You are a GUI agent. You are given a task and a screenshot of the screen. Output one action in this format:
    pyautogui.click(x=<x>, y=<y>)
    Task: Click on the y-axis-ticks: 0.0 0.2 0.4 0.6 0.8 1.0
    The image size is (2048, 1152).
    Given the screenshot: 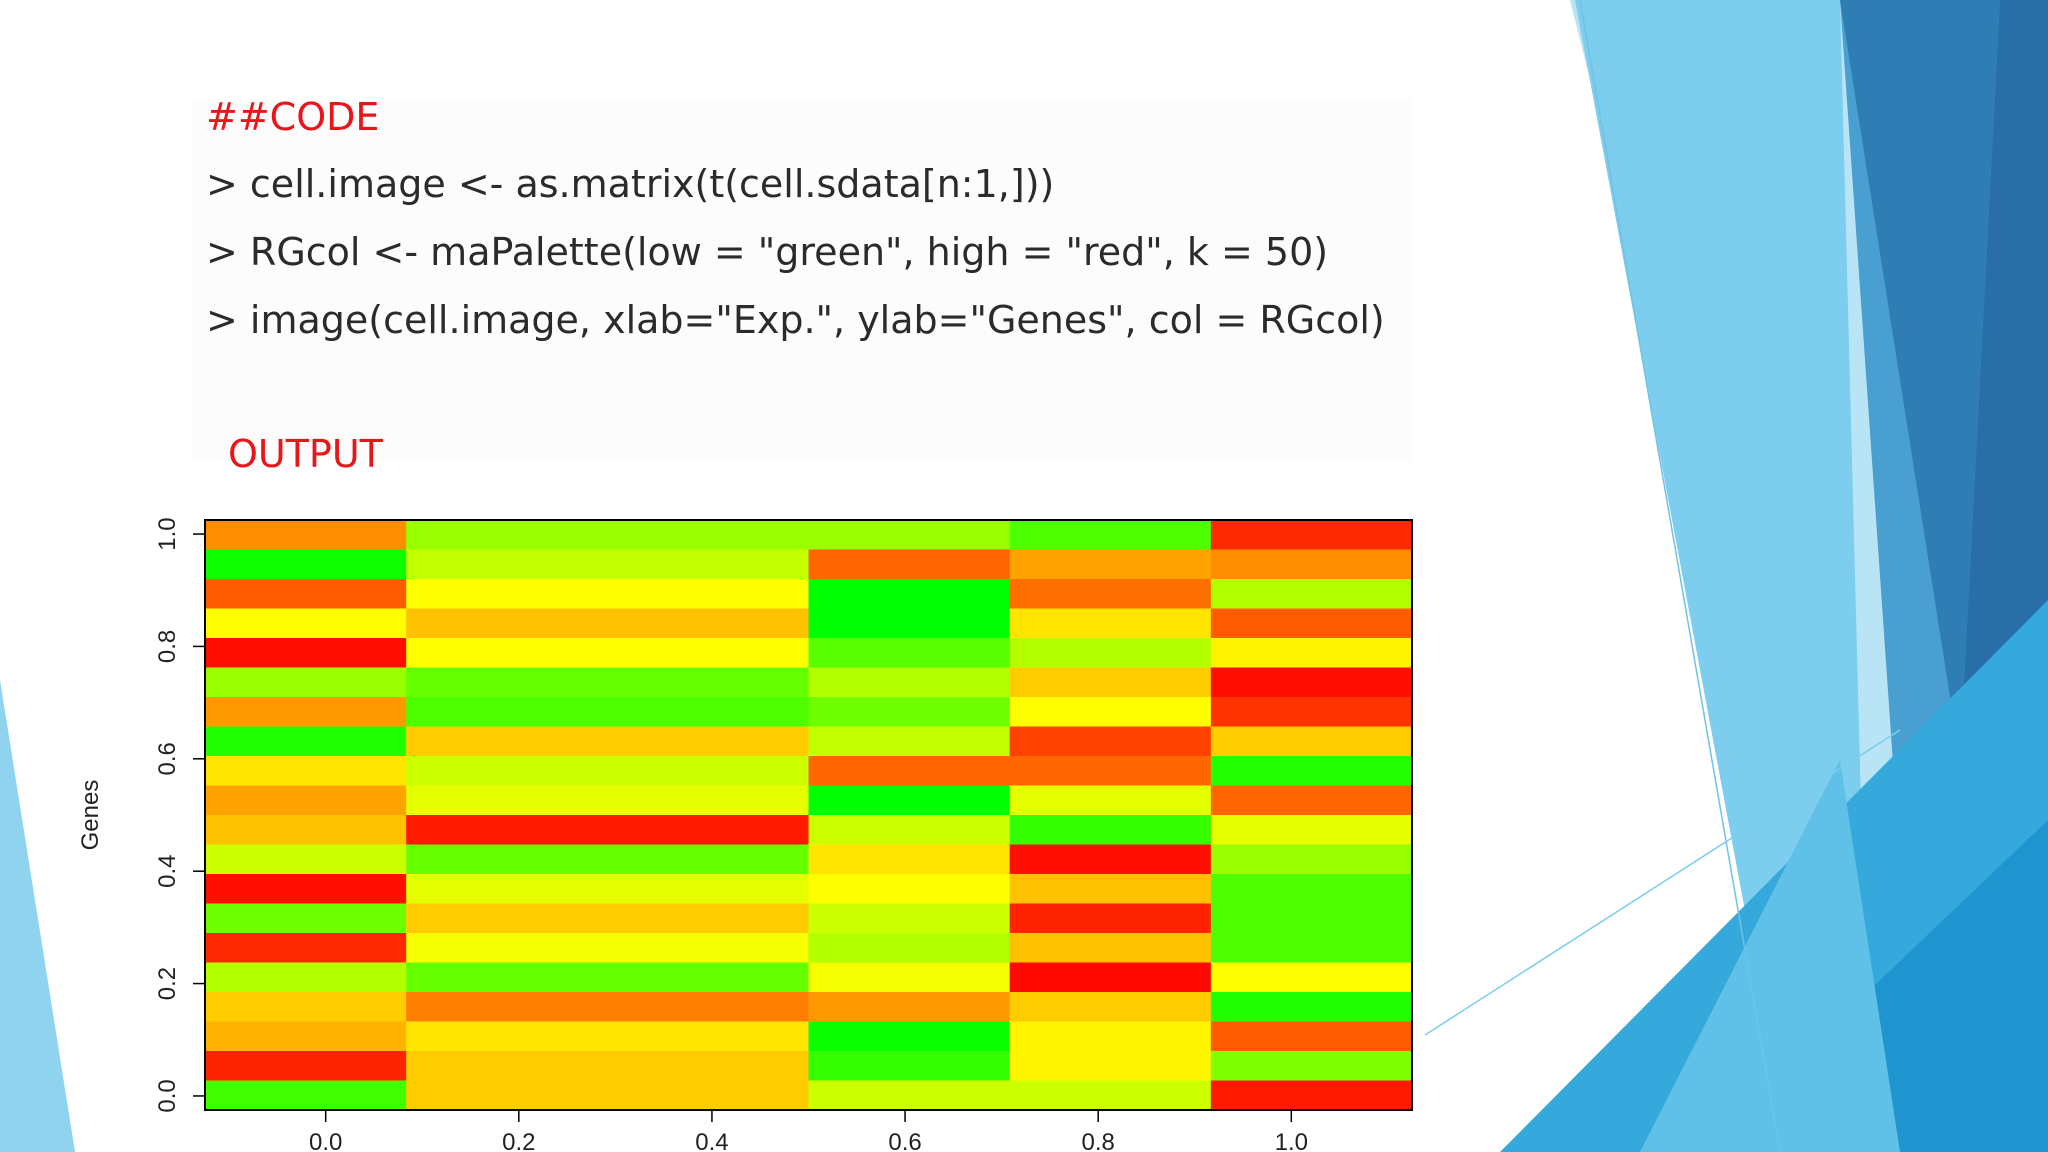 What is the action you would take?
    pyautogui.click(x=179, y=815)
    